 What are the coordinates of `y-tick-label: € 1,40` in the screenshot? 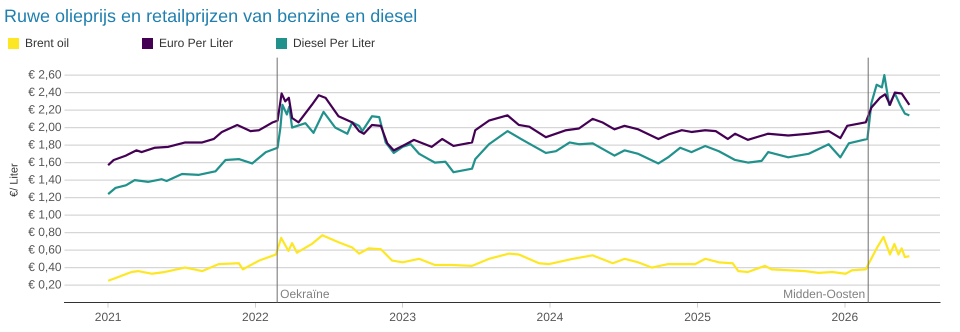 It's located at (45, 179).